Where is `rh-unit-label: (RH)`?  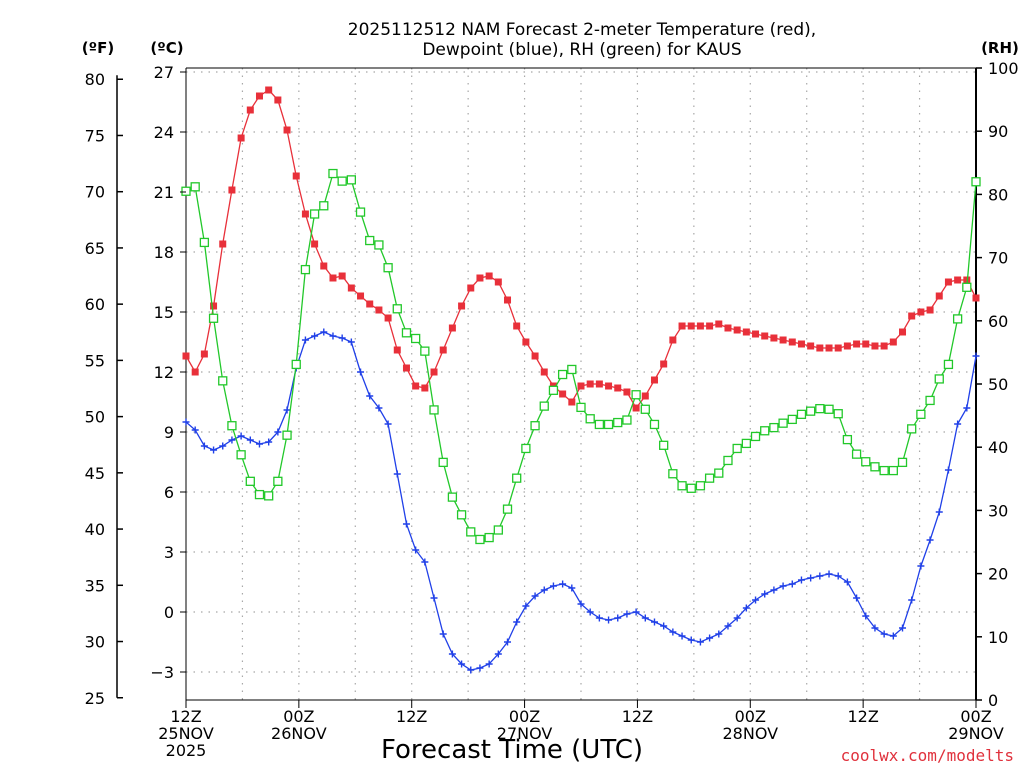 rh-unit-label: (RH) is located at coordinates (1000, 48).